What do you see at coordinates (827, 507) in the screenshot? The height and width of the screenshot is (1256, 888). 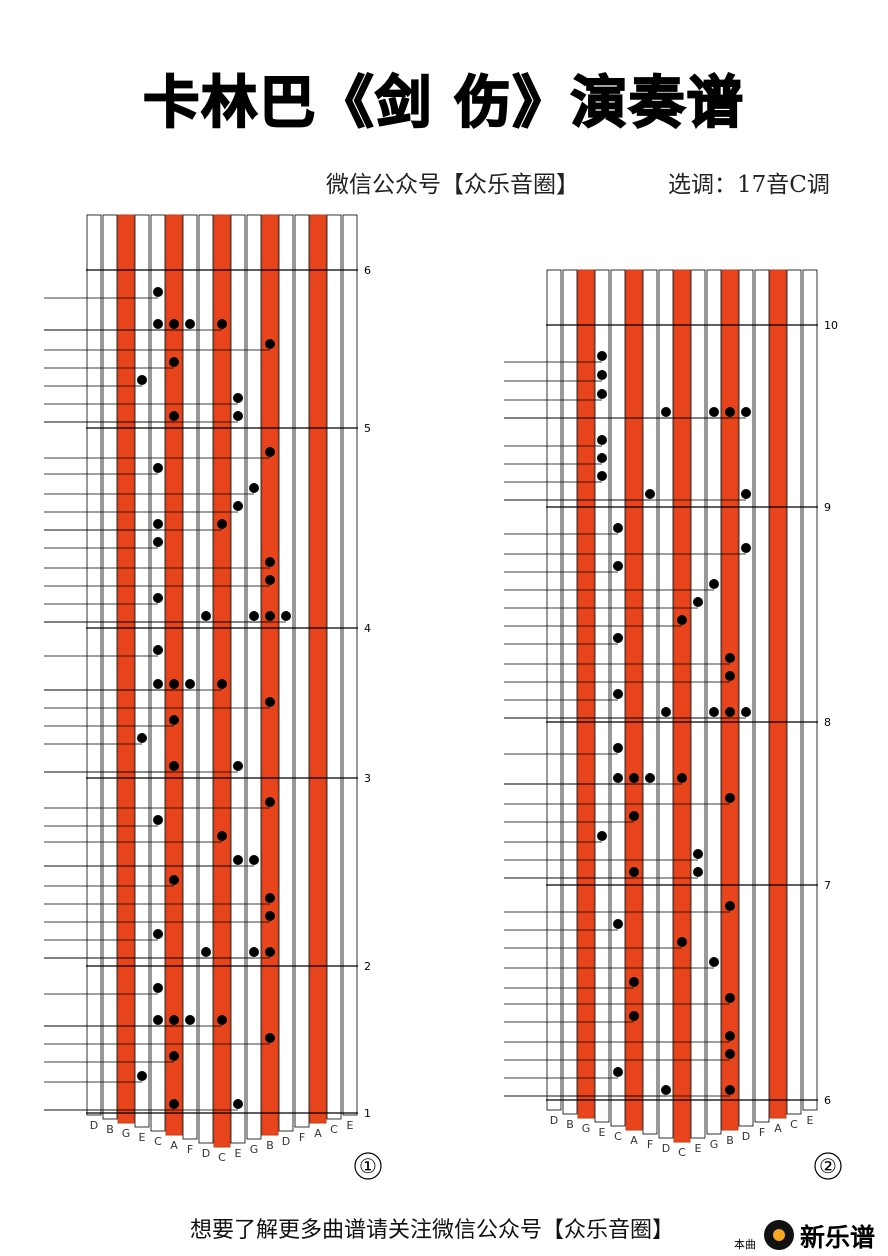 I see `measure-number: 9` at bounding box center [827, 507].